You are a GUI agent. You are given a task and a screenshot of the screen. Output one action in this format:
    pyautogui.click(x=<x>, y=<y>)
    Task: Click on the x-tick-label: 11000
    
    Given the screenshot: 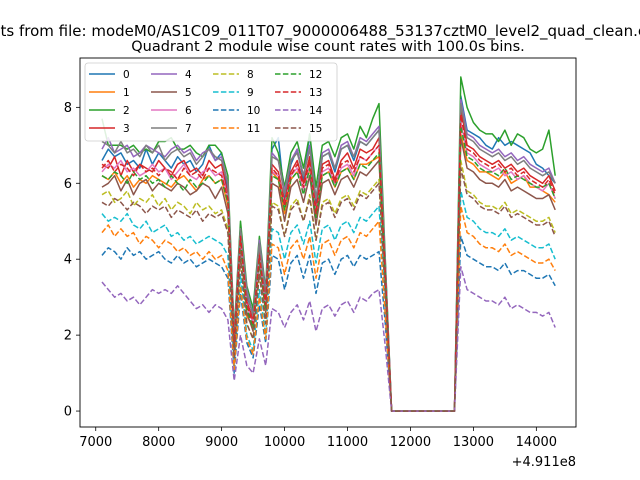 What is the action you would take?
    pyautogui.click(x=347, y=442)
    